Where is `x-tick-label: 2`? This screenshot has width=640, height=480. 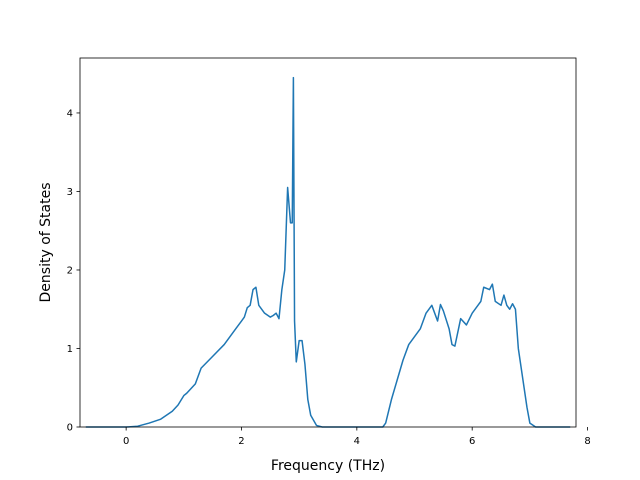 x-tick-label: 2 is located at coordinates (241, 441).